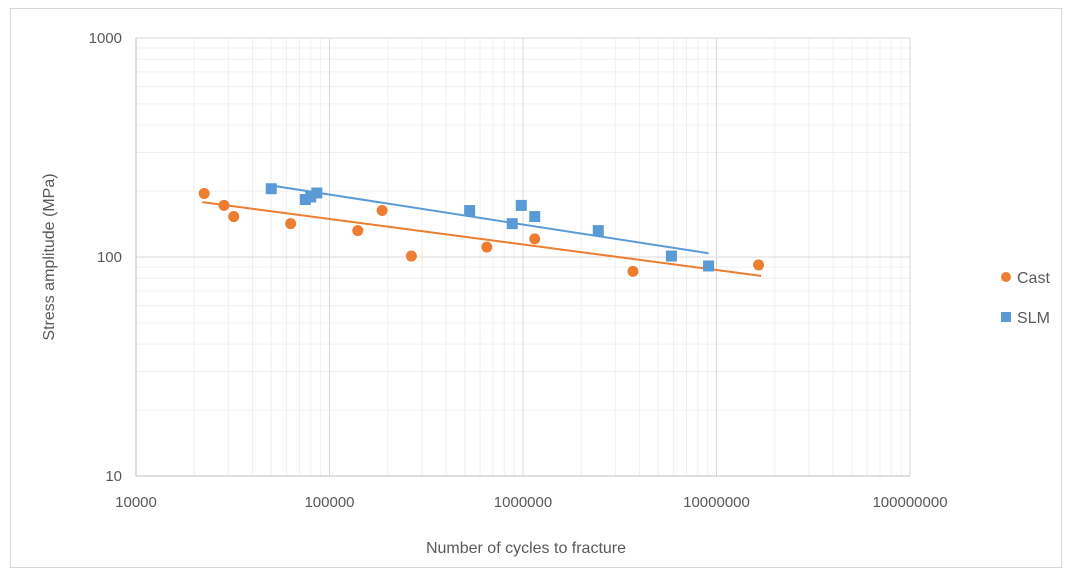 The width and height of the screenshot is (1069, 575). I want to click on x-tick-label: 1000000, so click(523, 502).